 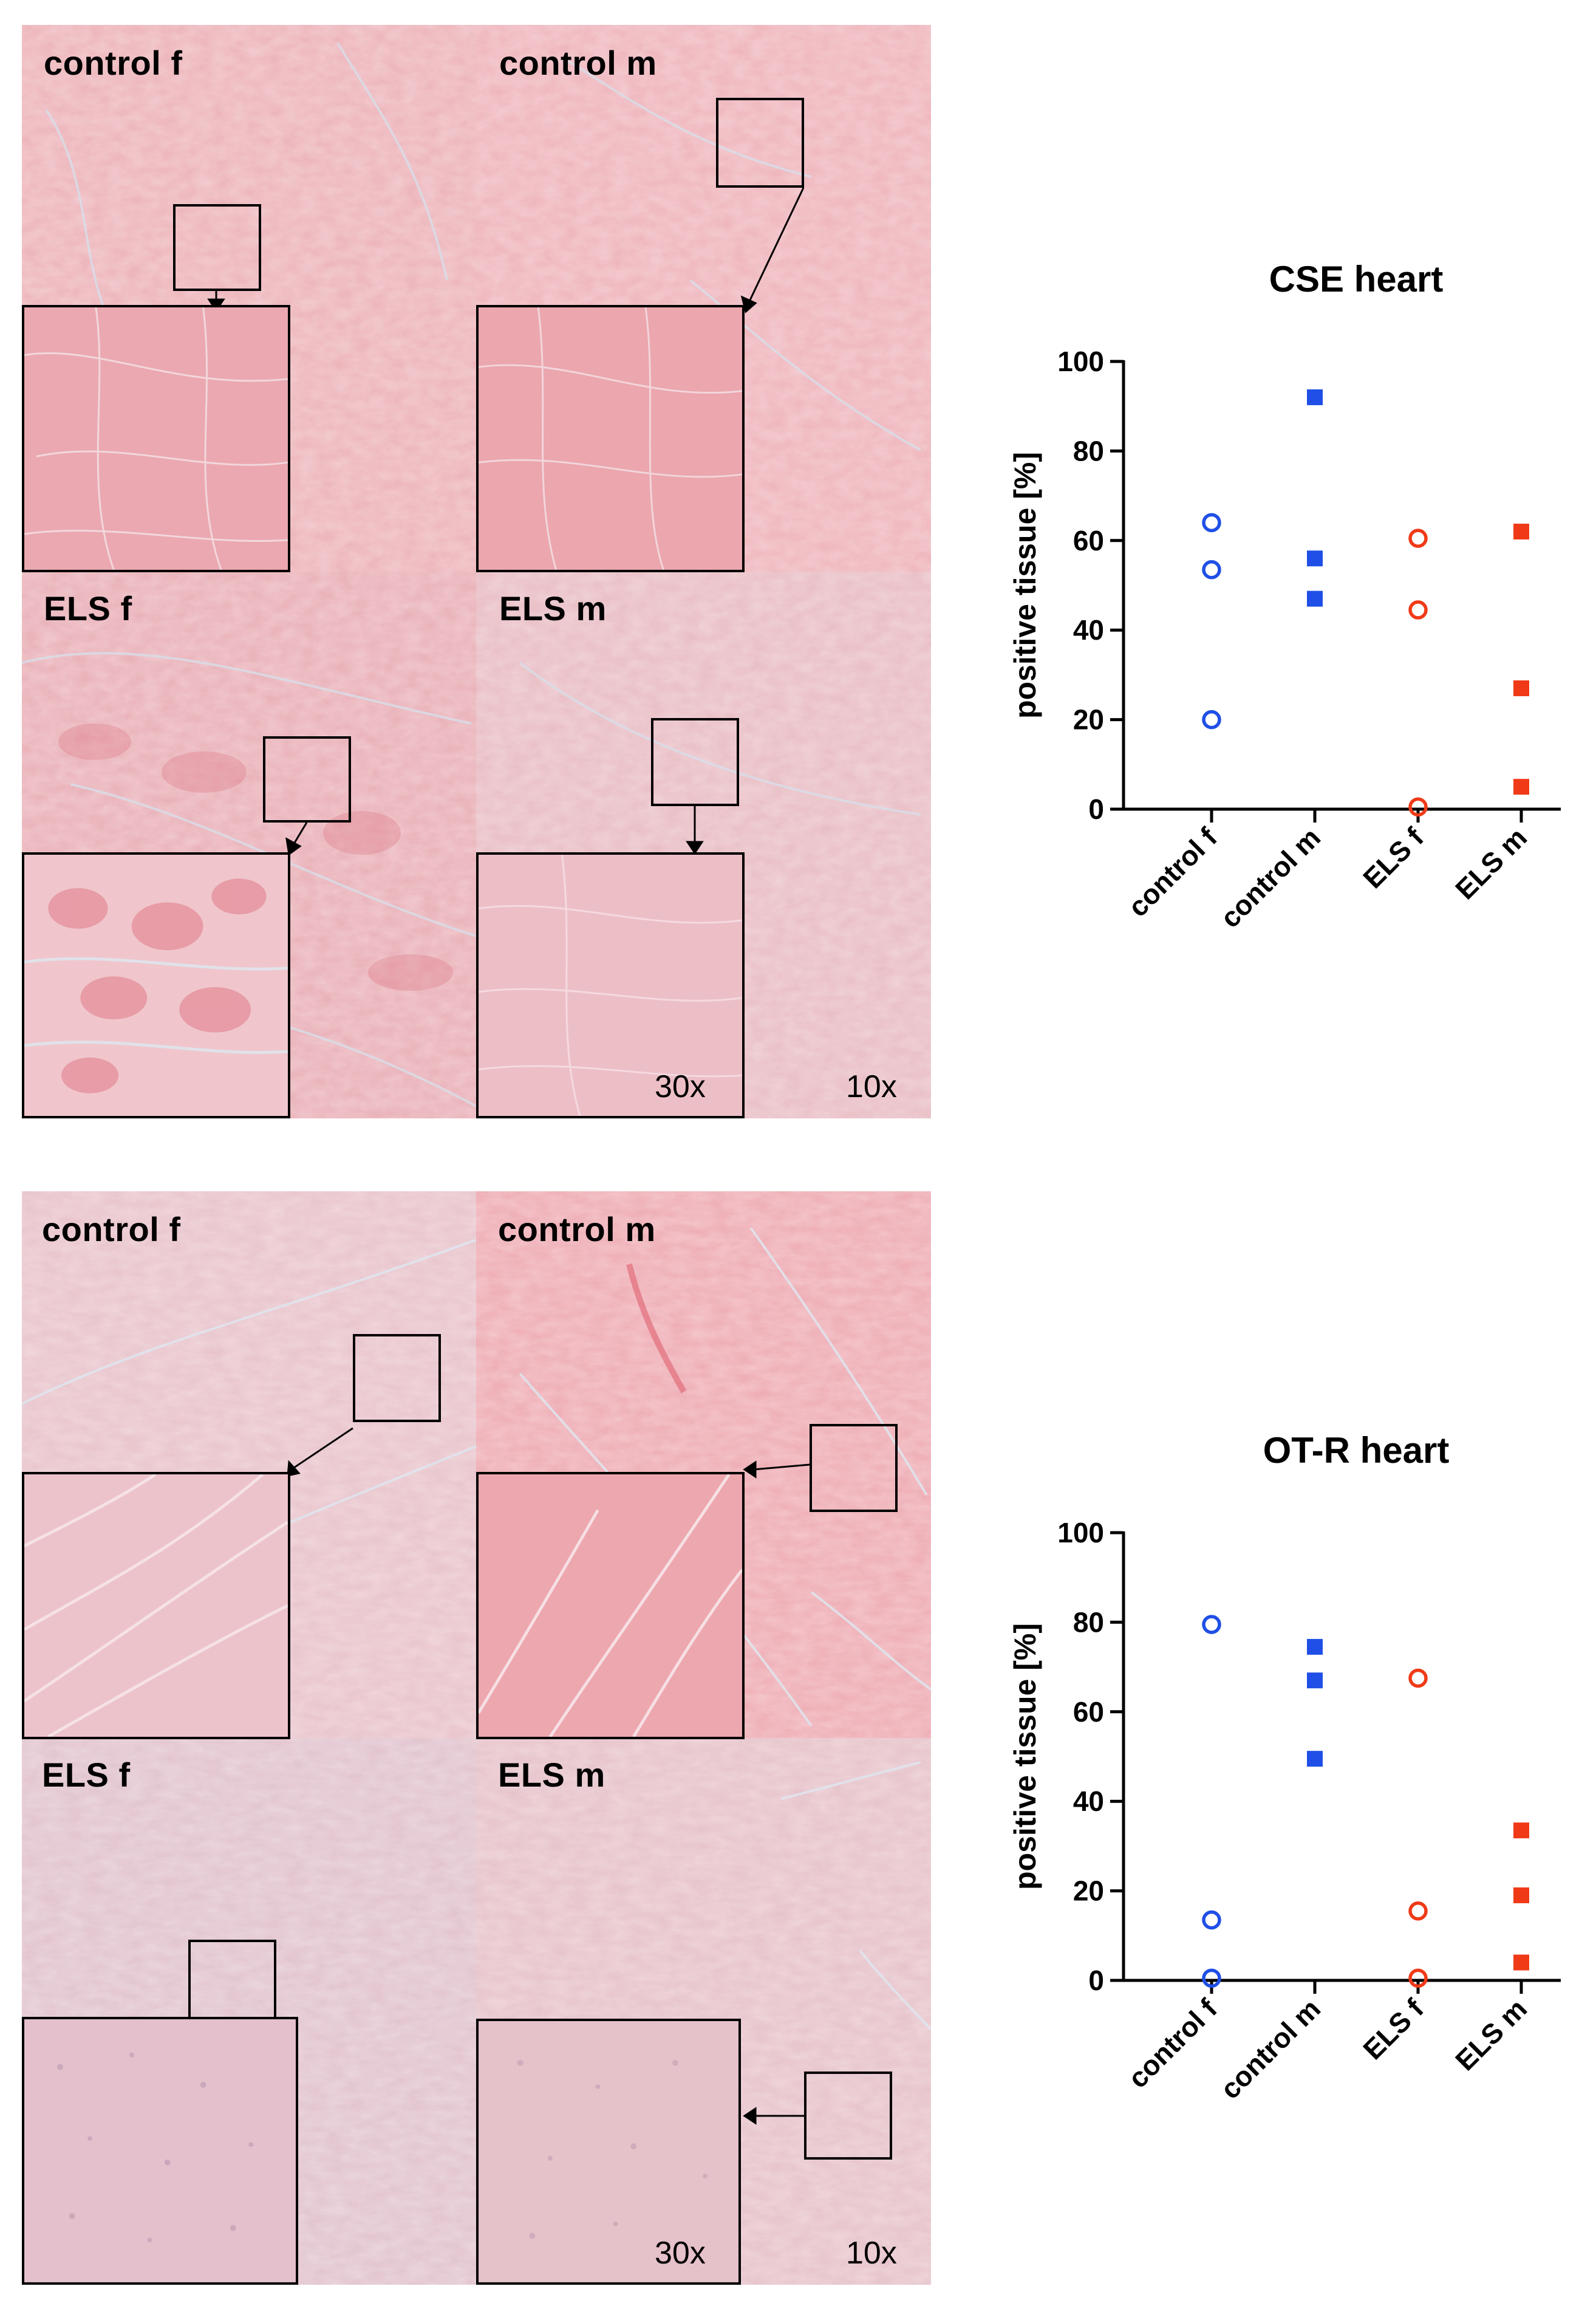 What do you see at coordinates (1491, 2034) in the screenshot?
I see `chart1-xtick-label-els-m: ELS m` at bounding box center [1491, 2034].